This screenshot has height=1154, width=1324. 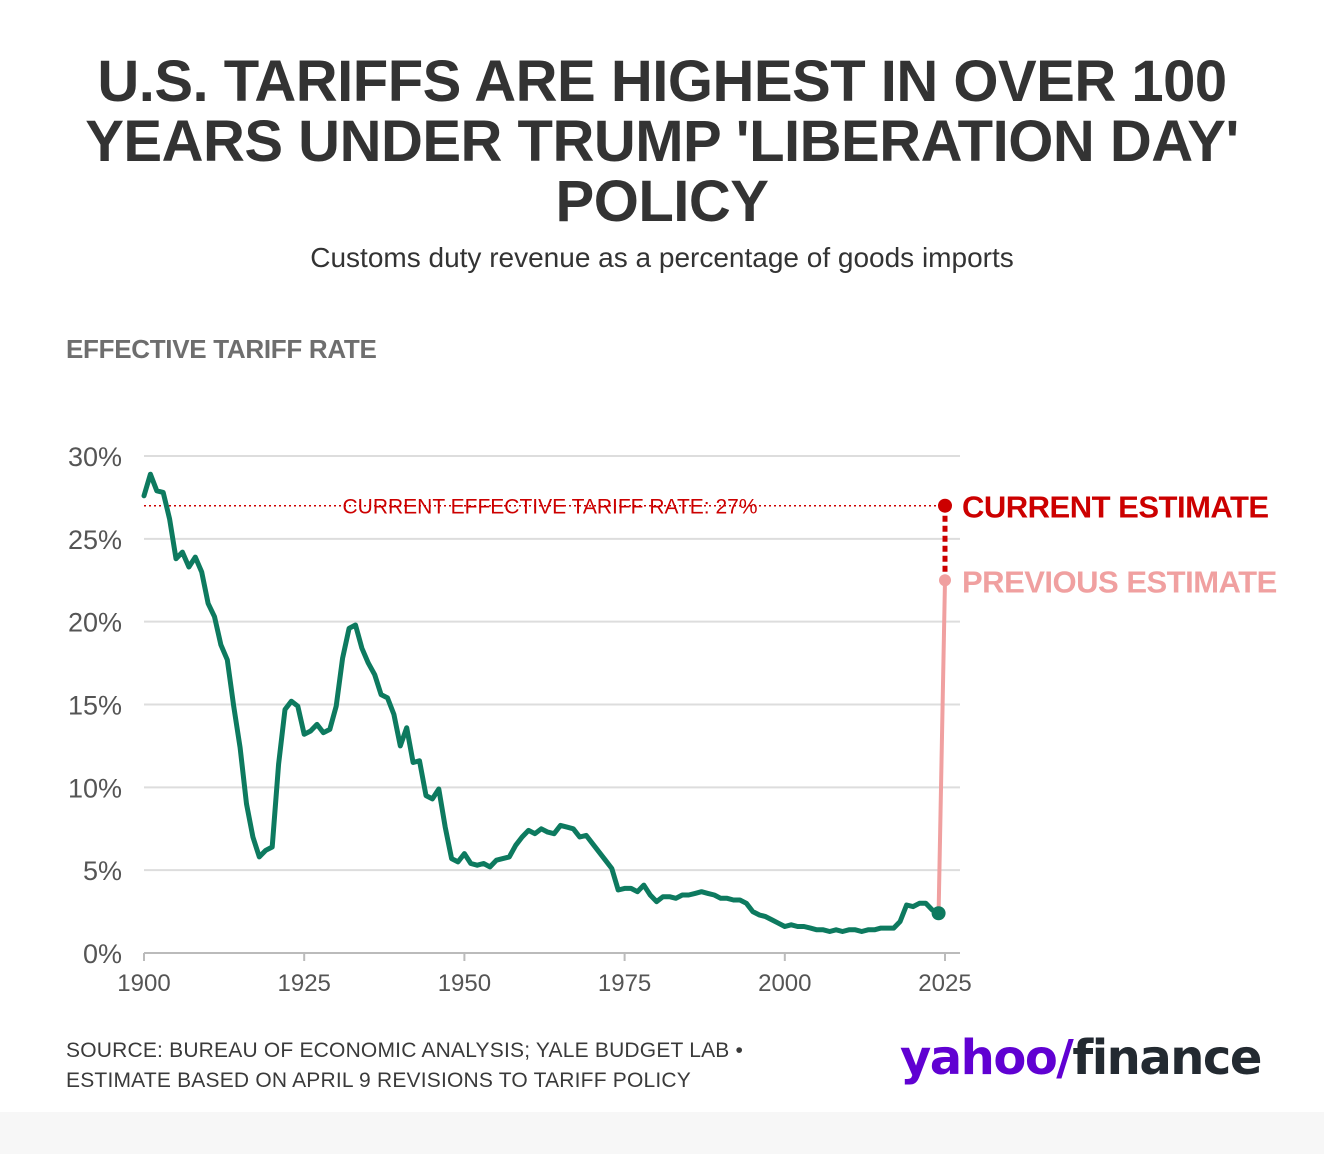 I want to click on y-tick-labels: 0% 5% 10% 15% 20% 25% 30%, so click(x=95, y=705).